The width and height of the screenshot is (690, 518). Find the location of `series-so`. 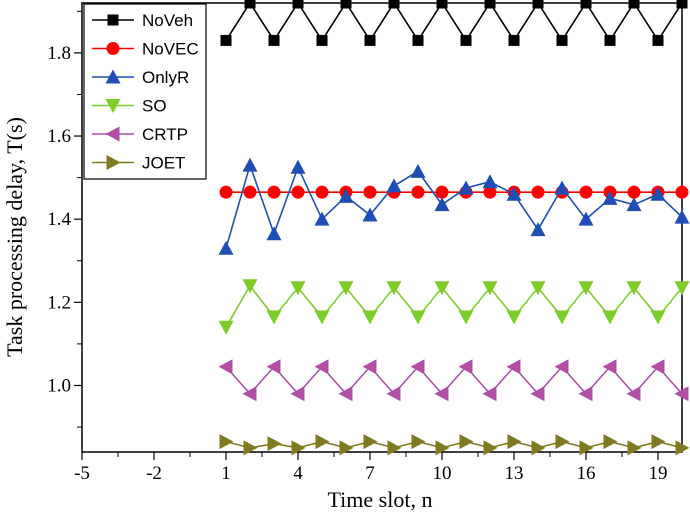

series-so is located at coordinates (454, 307).